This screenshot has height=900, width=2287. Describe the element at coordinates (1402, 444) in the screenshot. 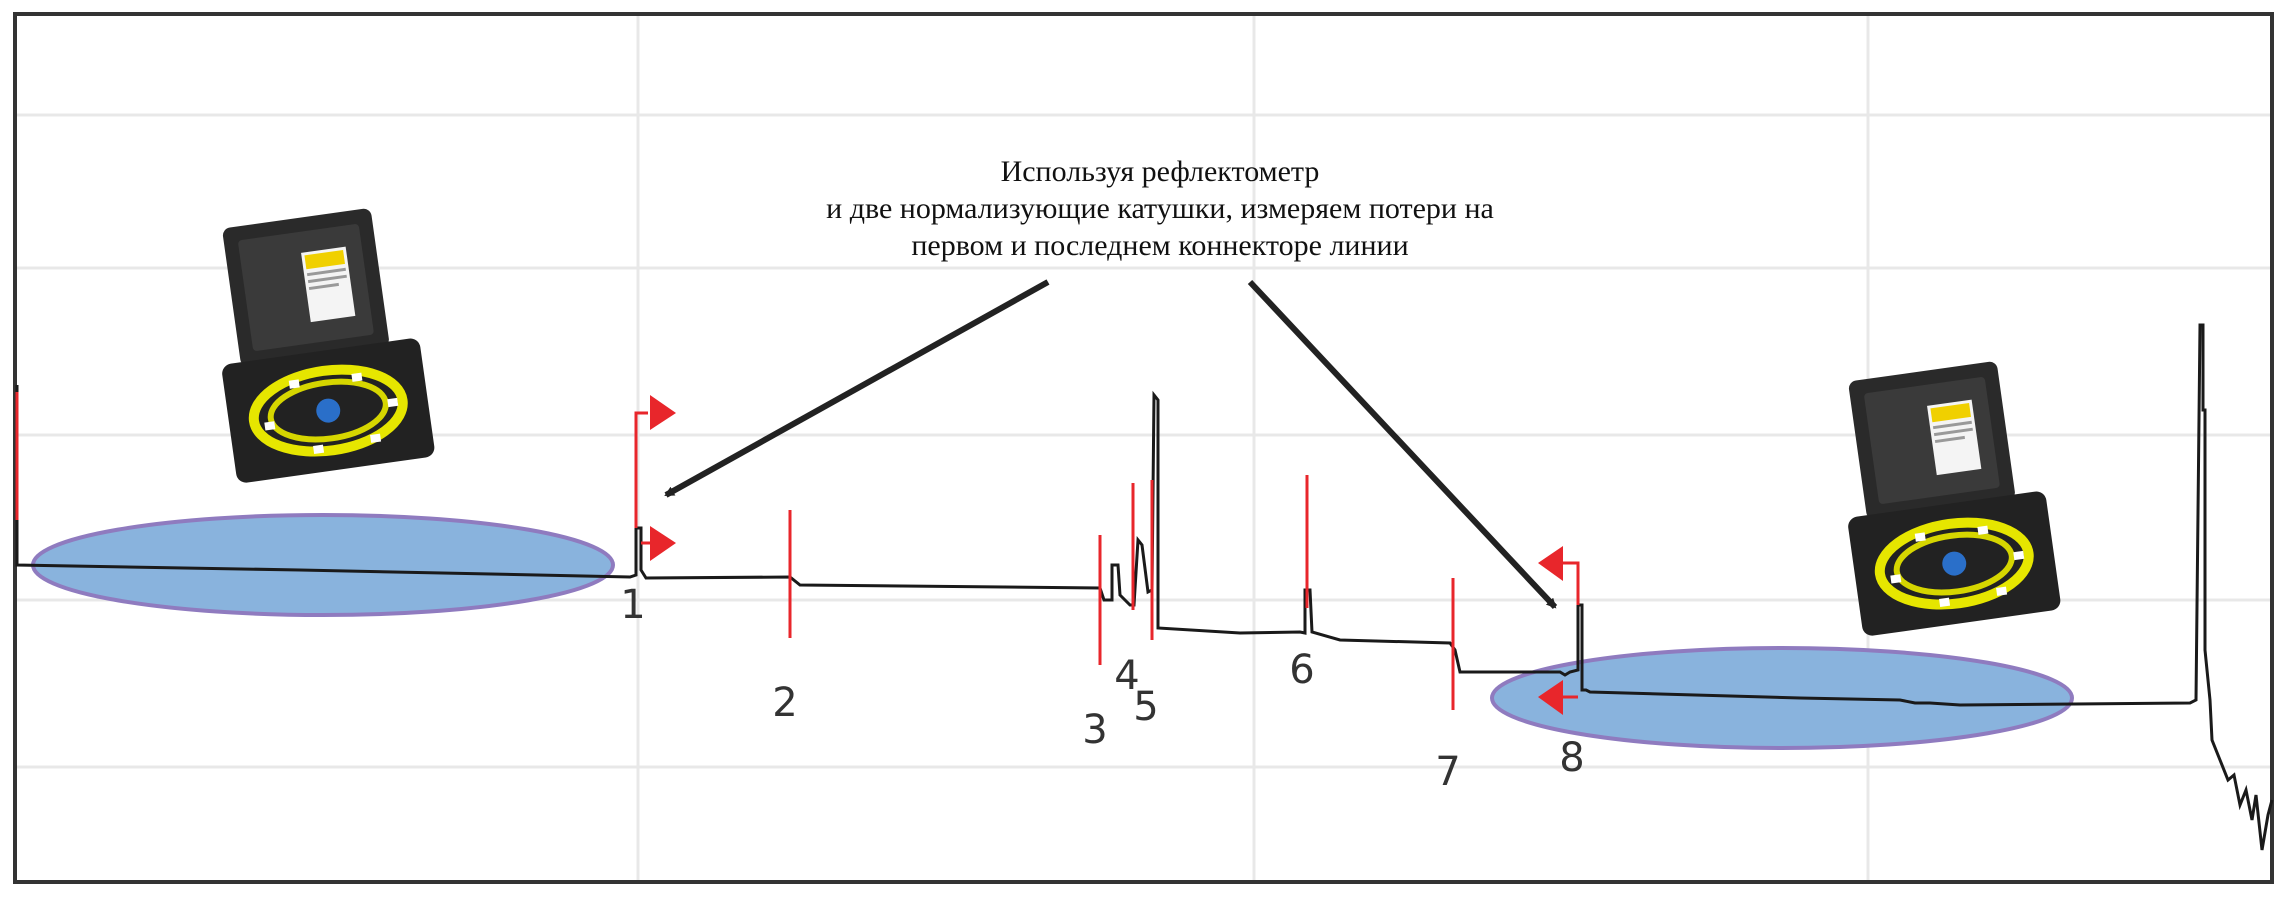

I see `annotation-arrow-right` at that location.